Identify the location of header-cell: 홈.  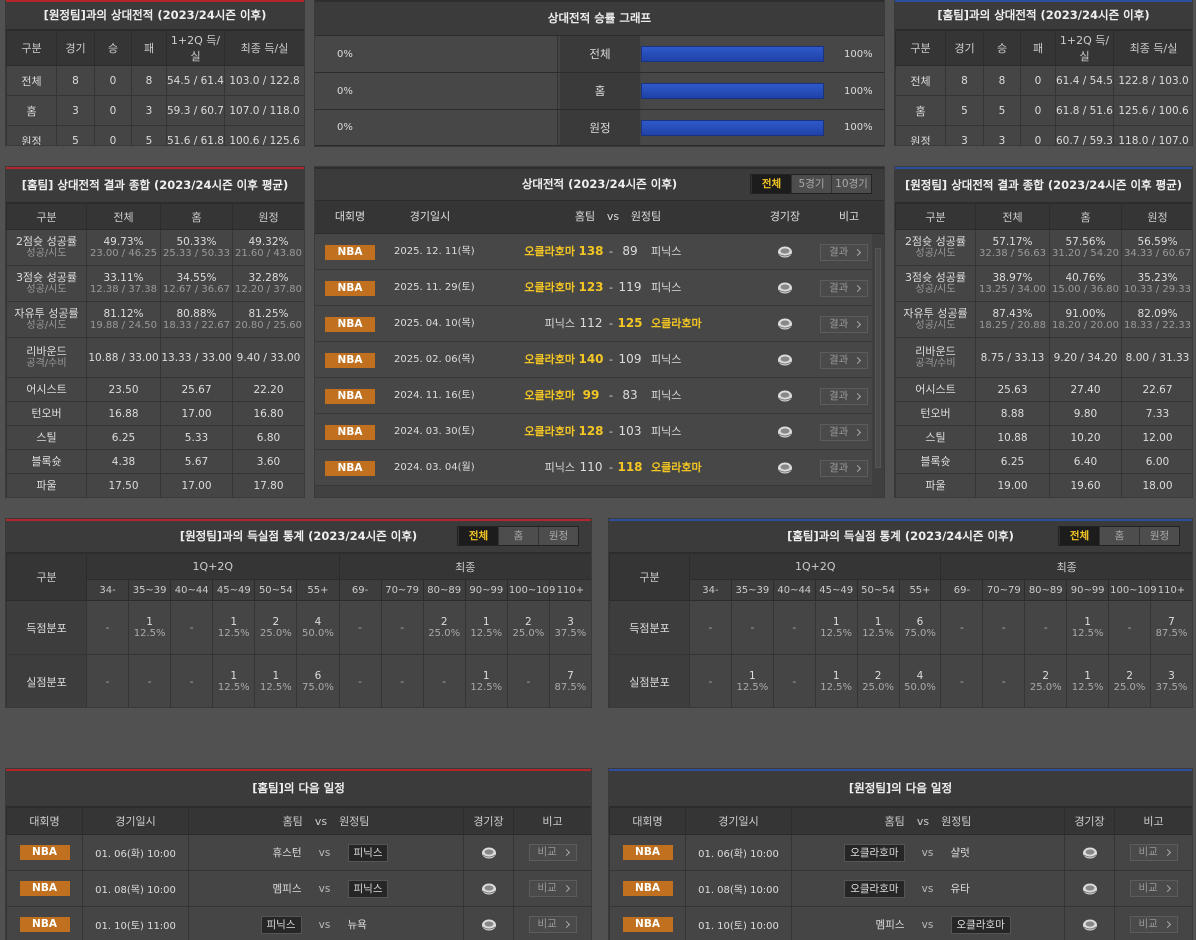
(197, 217).